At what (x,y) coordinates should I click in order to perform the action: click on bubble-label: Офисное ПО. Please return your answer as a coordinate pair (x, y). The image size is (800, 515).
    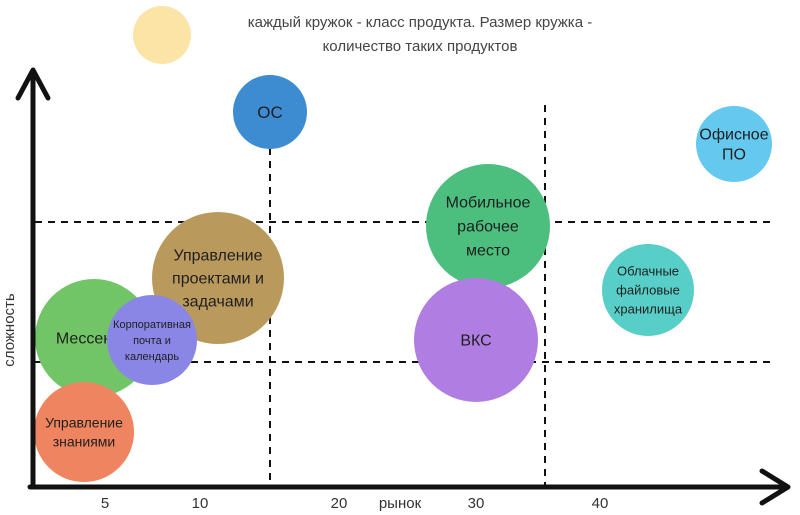
    Looking at the image, I should click on (733, 145).